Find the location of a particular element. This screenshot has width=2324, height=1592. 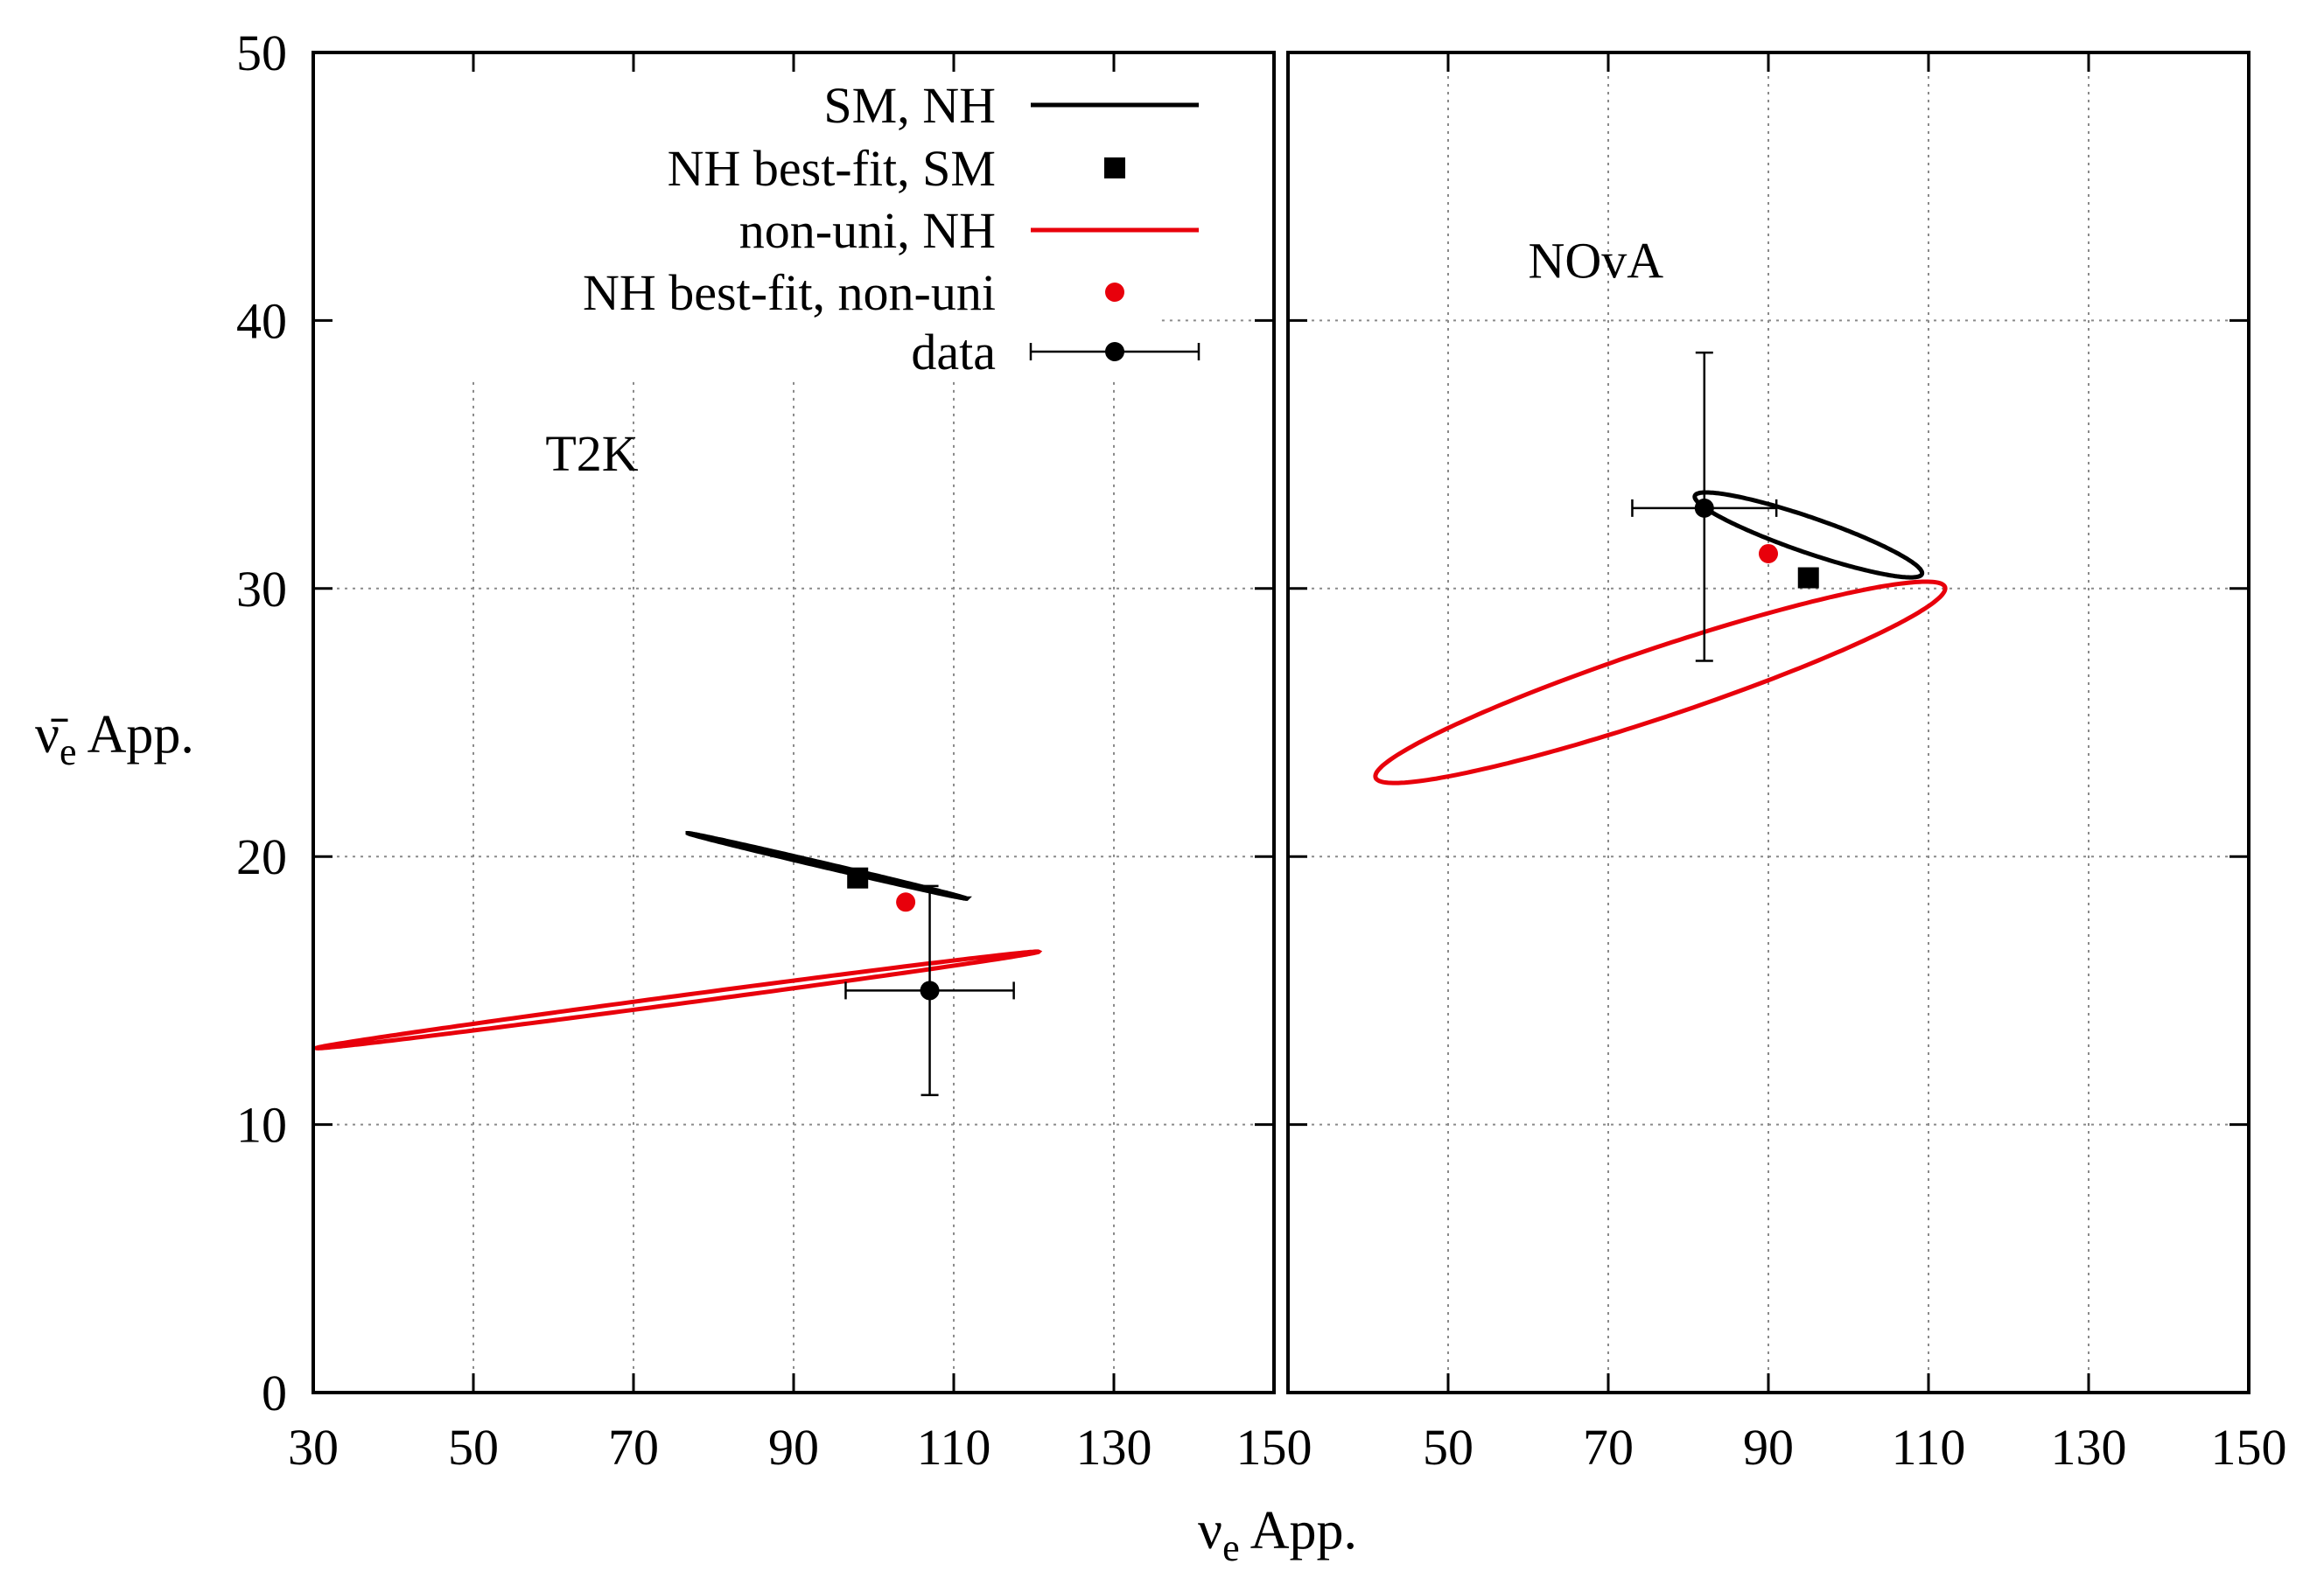

y-tick-label: 30 is located at coordinates (261, 589).